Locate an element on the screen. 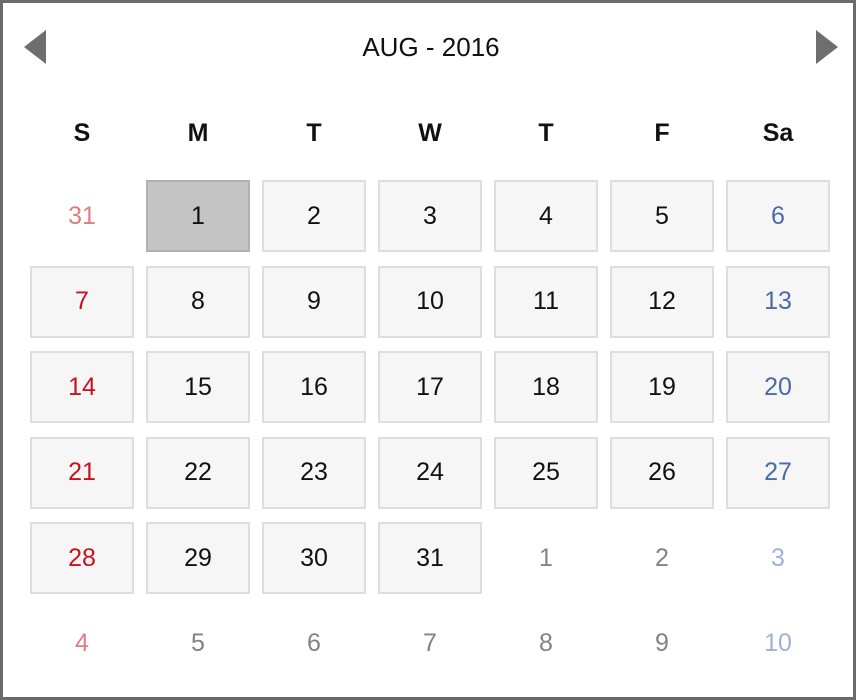 The height and width of the screenshot is (700, 856). day-cell: 2 is located at coordinates (314, 216).